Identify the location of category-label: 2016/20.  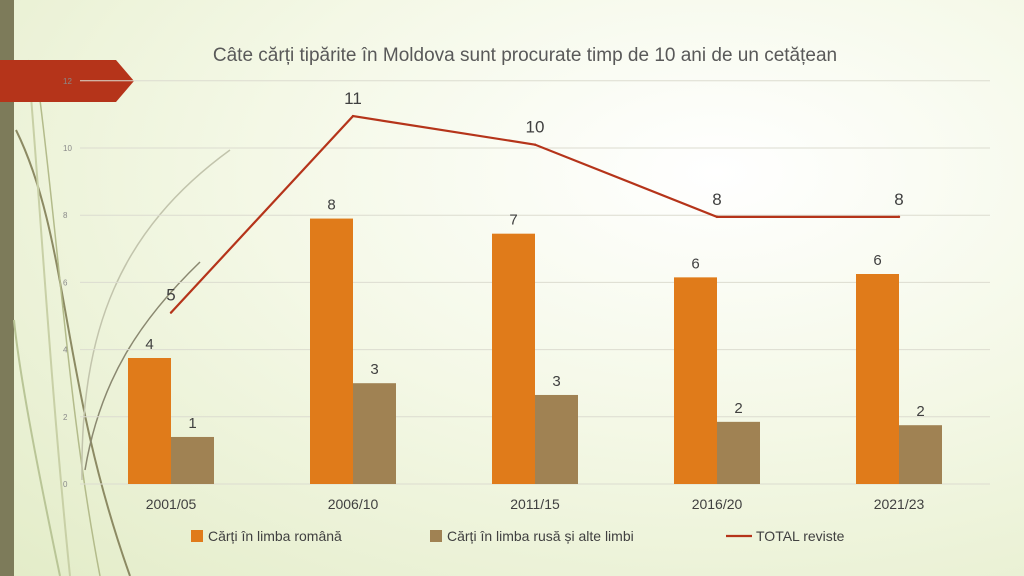
(717, 504).